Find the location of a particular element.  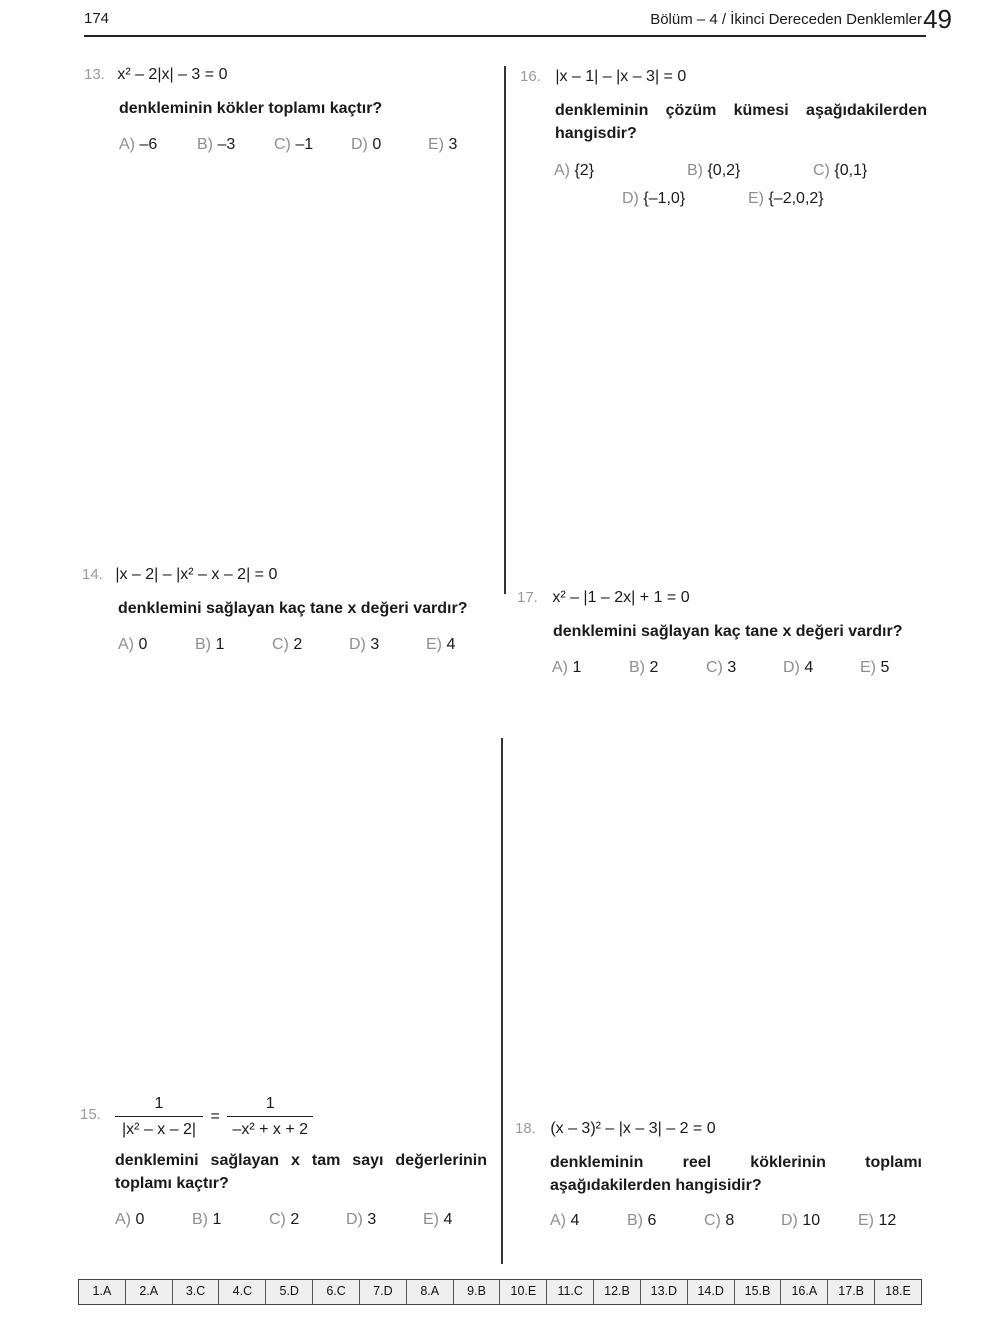

option-value: 0 is located at coordinates (143, 644).